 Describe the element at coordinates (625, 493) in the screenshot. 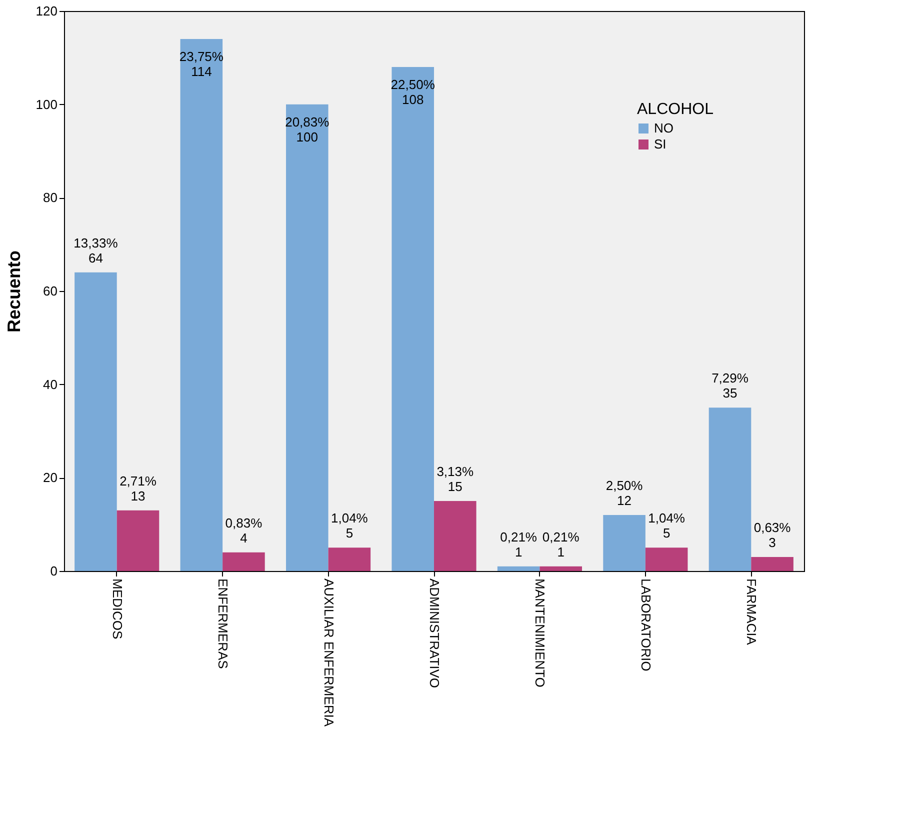

I see `data-label: 2,50% 12` at that location.